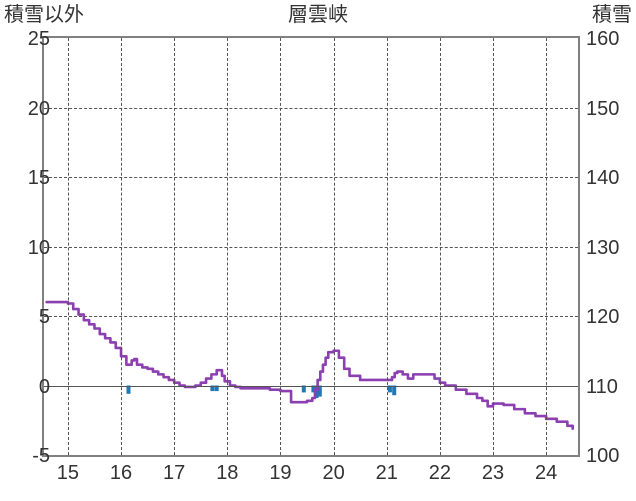 The width and height of the screenshot is (636, 501). Describe the element at coordinates (493, 473) in the screenshot. I see `x-axis-tick-label: 23` at that location.